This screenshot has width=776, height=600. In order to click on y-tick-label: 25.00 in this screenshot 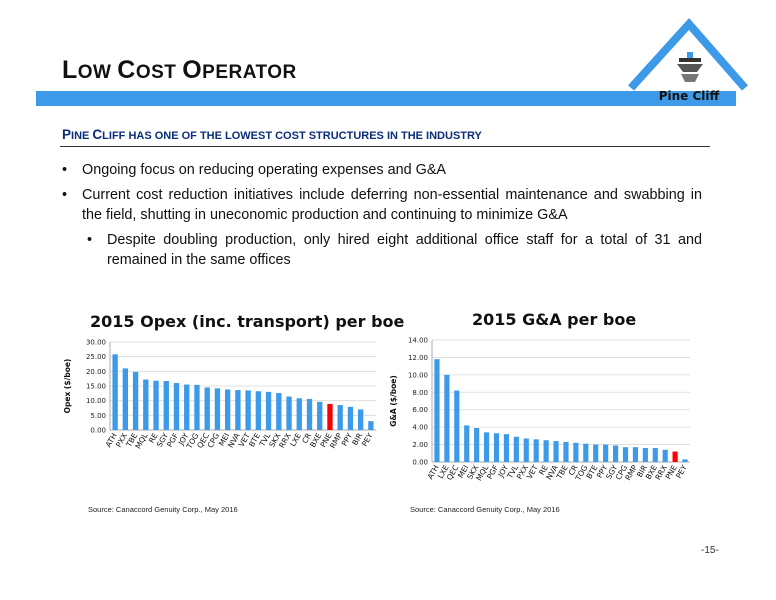, I will do `click(96, 357)`.